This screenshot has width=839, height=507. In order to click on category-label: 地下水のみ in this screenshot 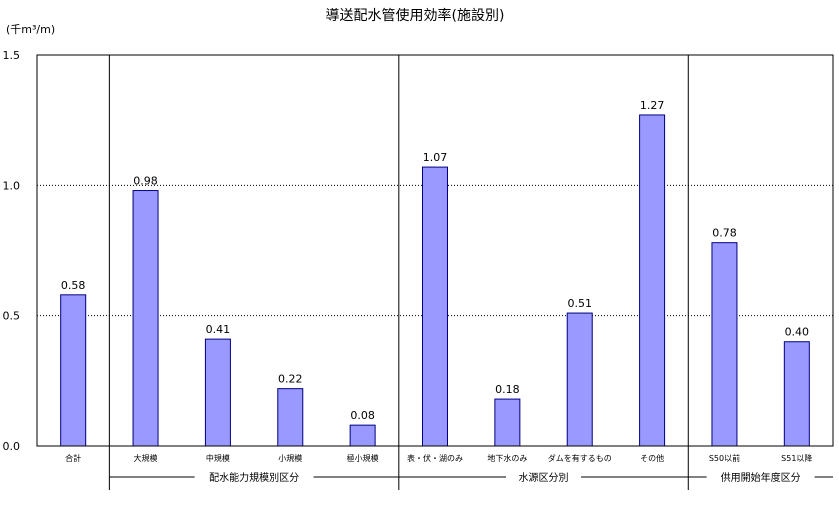, I will do `click(507, 458)`.